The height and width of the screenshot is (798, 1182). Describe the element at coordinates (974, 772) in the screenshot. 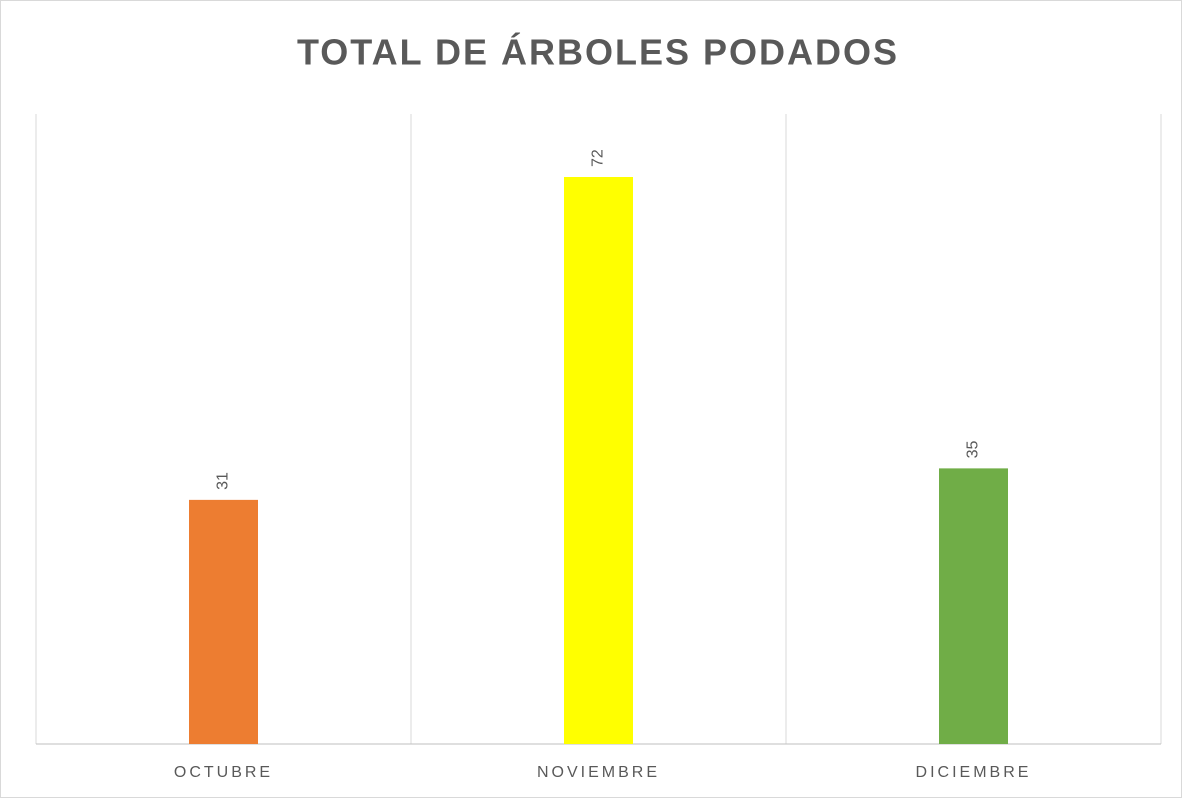

I see `x-tick-label: DICIEMBRE` at that location.